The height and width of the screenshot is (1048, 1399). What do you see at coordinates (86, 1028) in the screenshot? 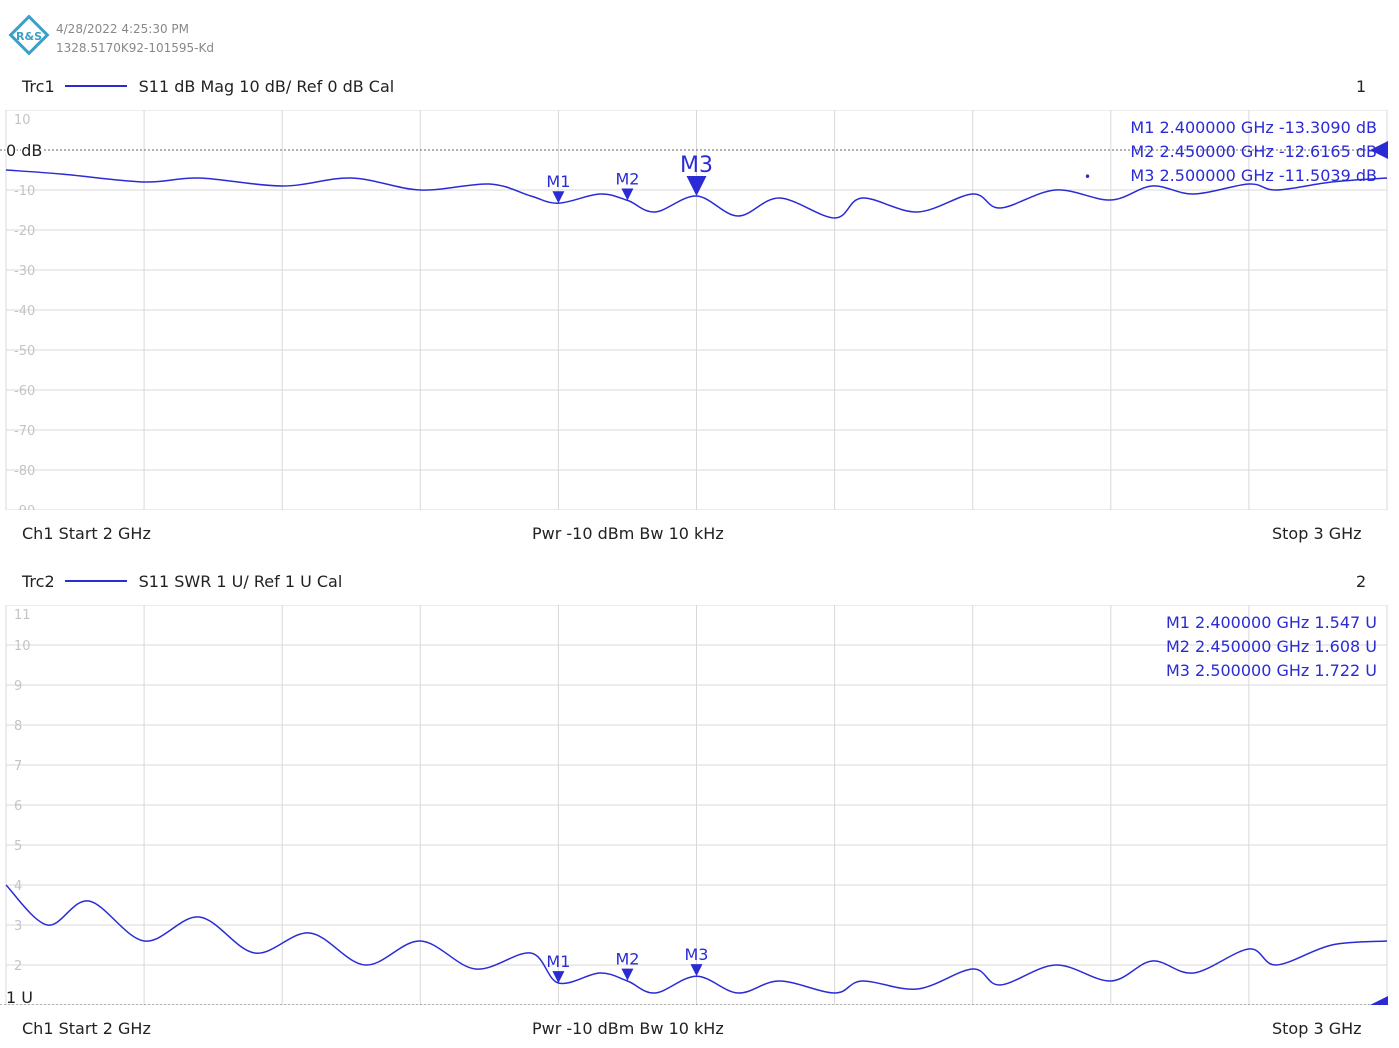
I see `chart2-start-label: Ch1 Start 2 GHz` at bounding box center [86, 1028].